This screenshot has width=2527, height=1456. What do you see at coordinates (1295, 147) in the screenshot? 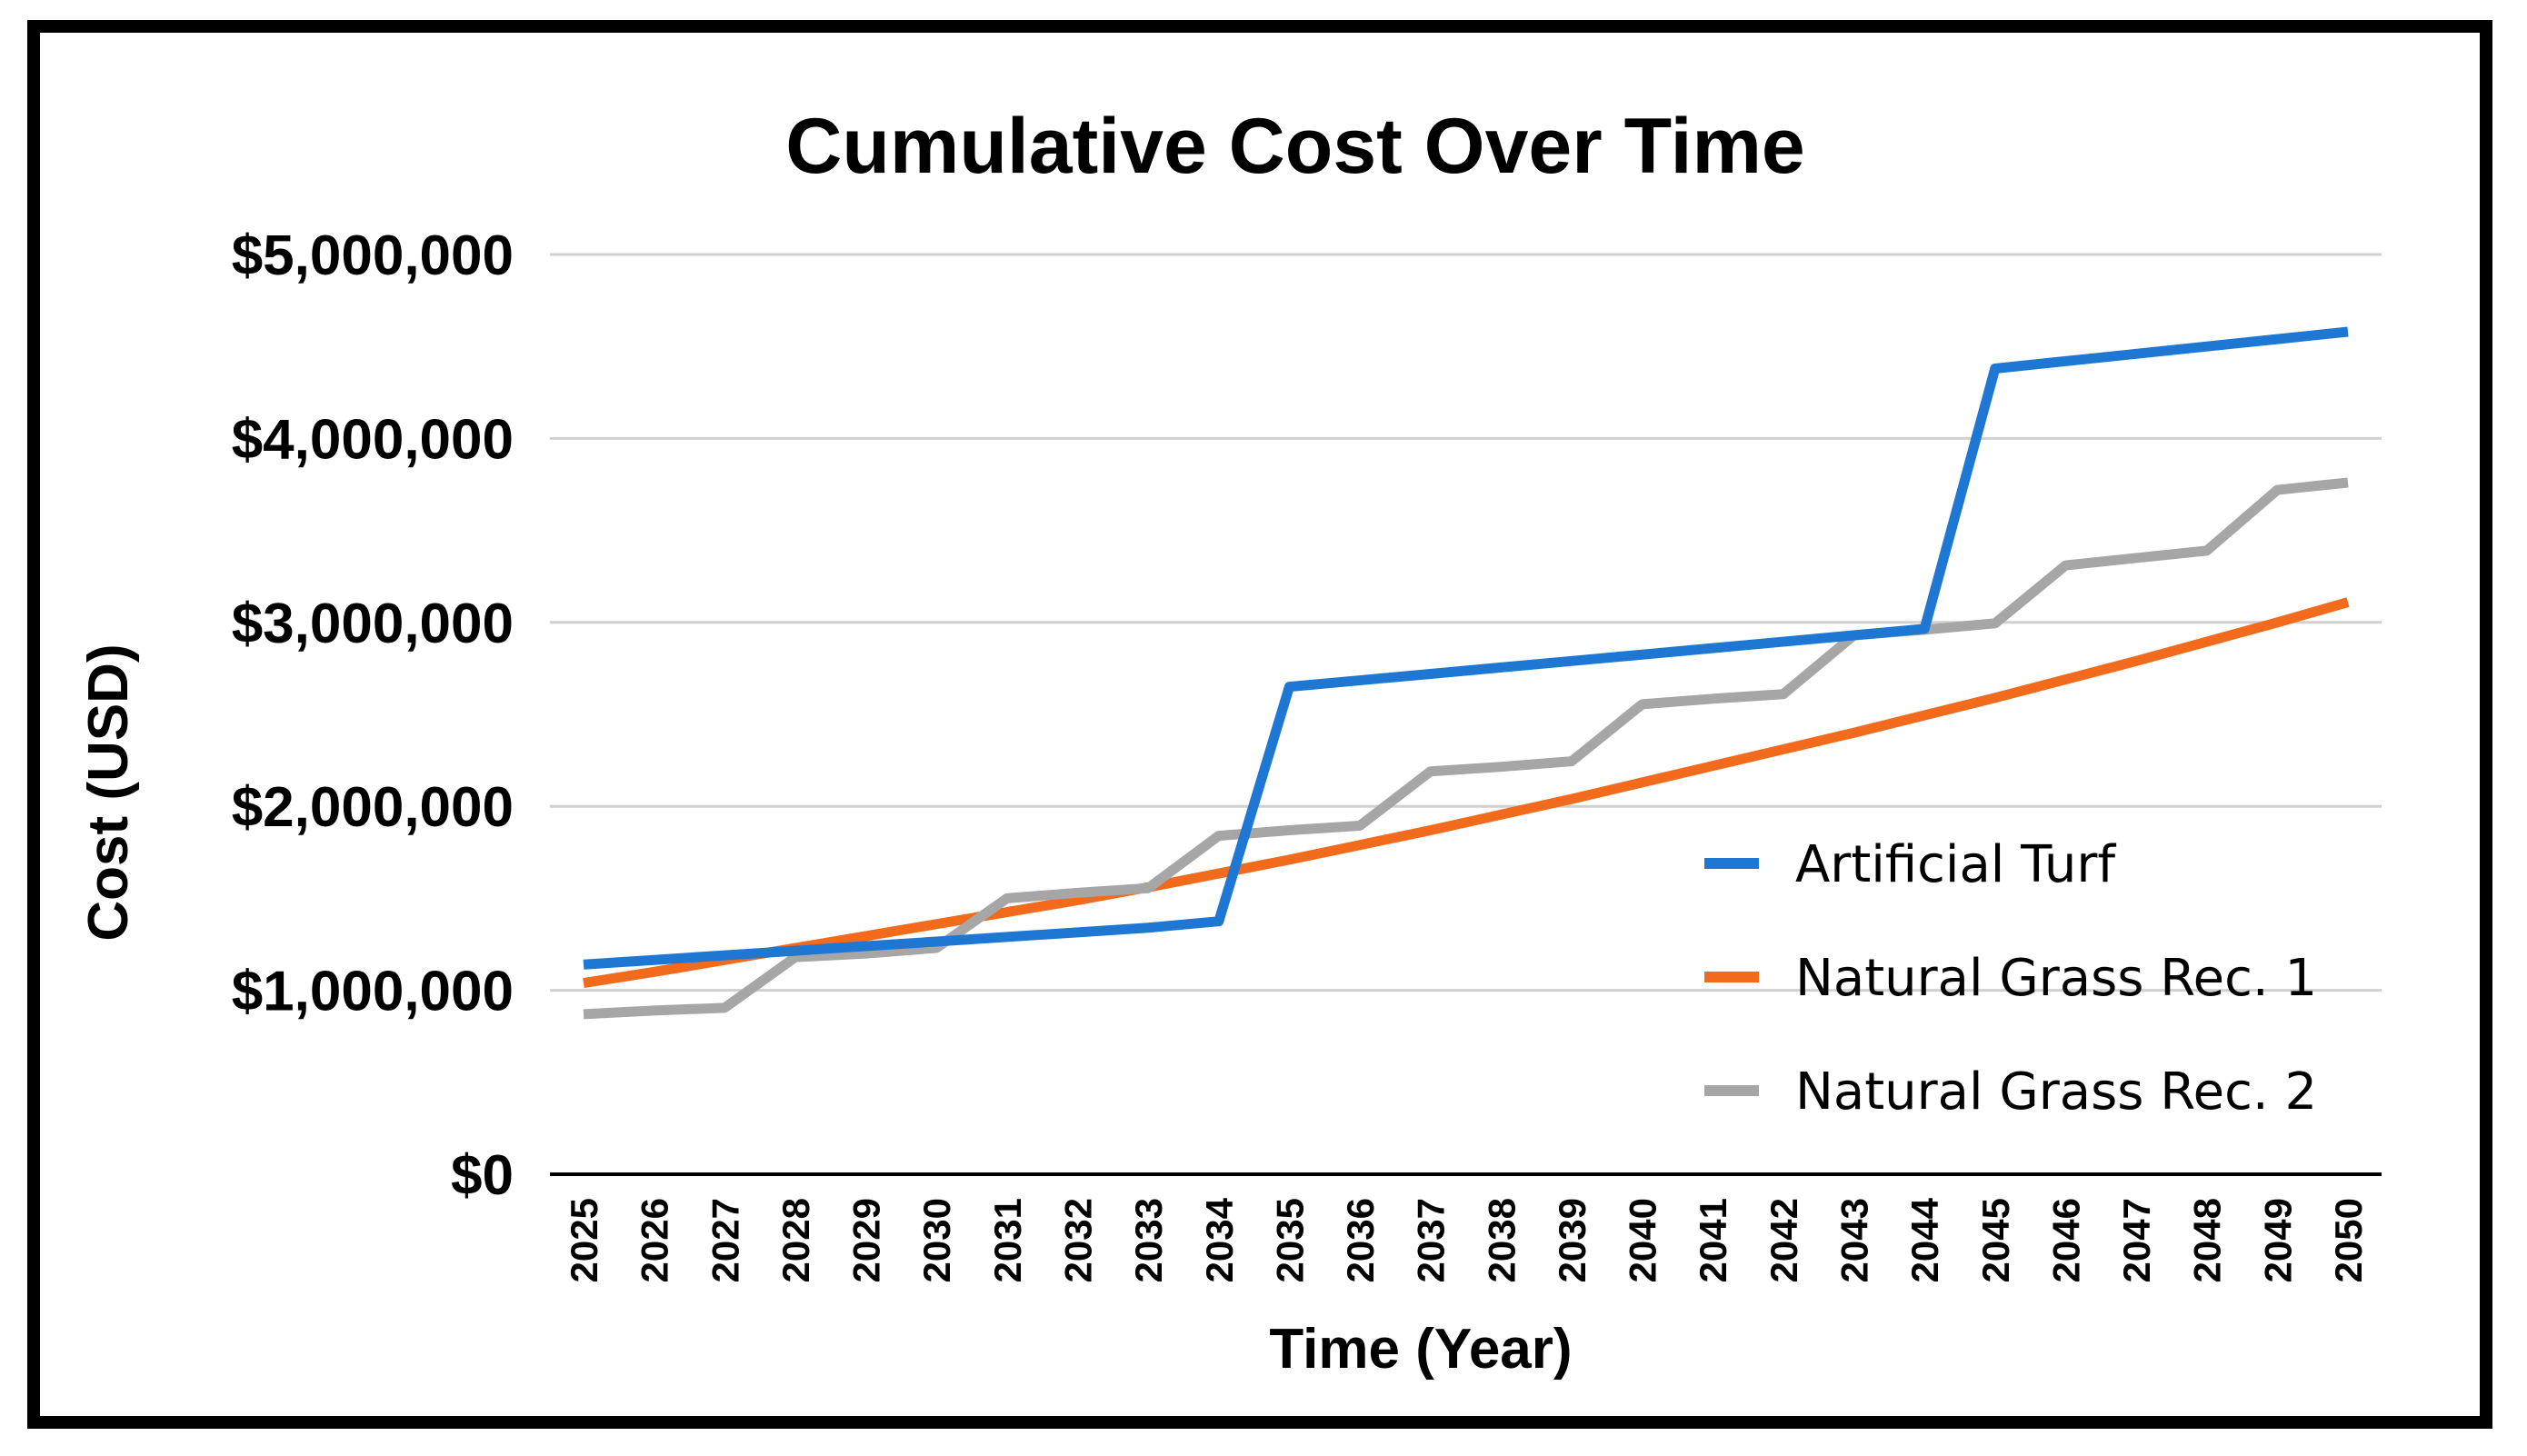
I see `chart-title: Cumulative Cost Over Time` at bounding box center [1295, 147].